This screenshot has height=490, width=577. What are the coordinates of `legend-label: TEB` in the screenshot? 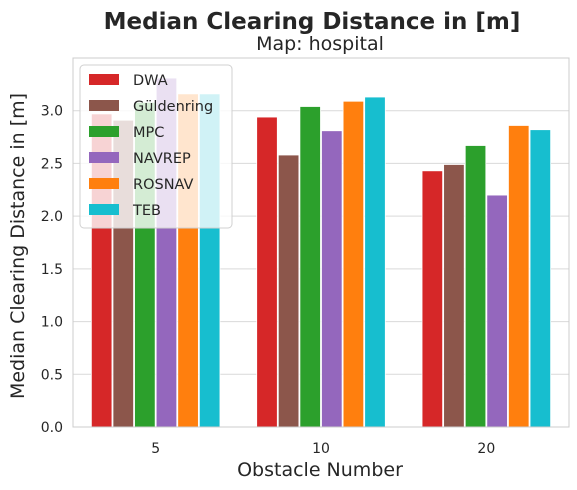 It's located at (146, 211).